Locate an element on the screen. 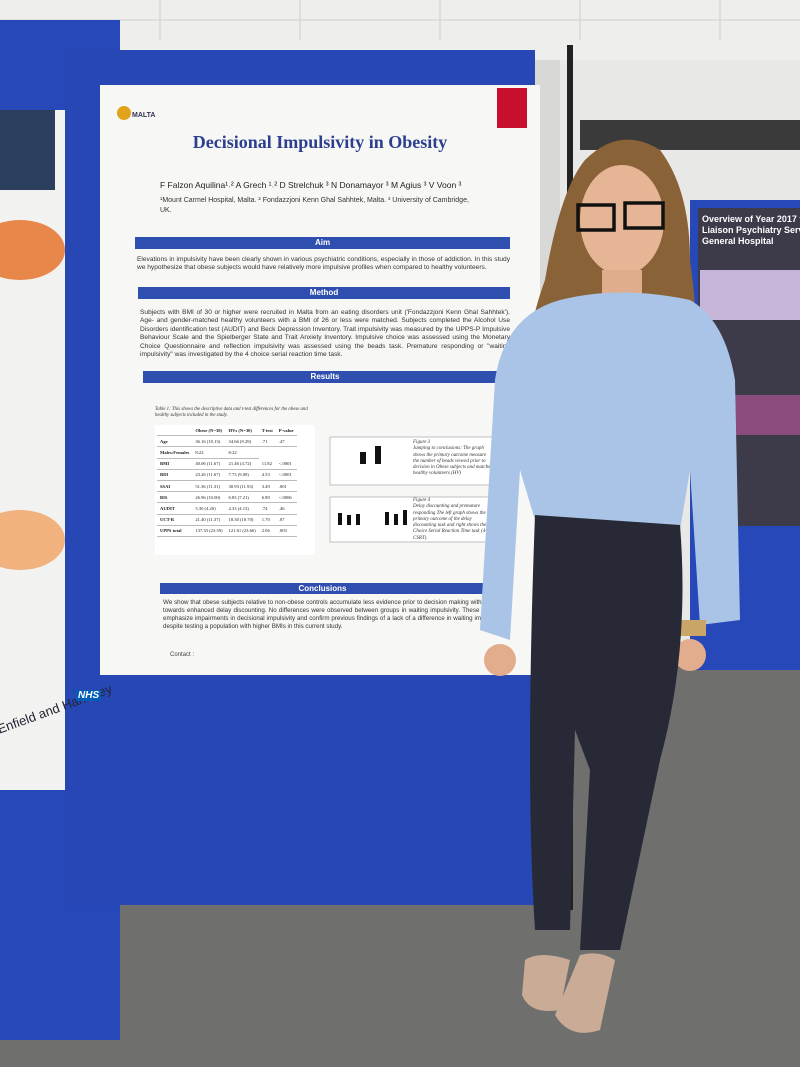 The height and width of the screenshot is (1067, 800). table-row: BMI 40.06 (11.67) 21.46 (4.72) 11.82 <.0001 is located at coordinates (227, 464).